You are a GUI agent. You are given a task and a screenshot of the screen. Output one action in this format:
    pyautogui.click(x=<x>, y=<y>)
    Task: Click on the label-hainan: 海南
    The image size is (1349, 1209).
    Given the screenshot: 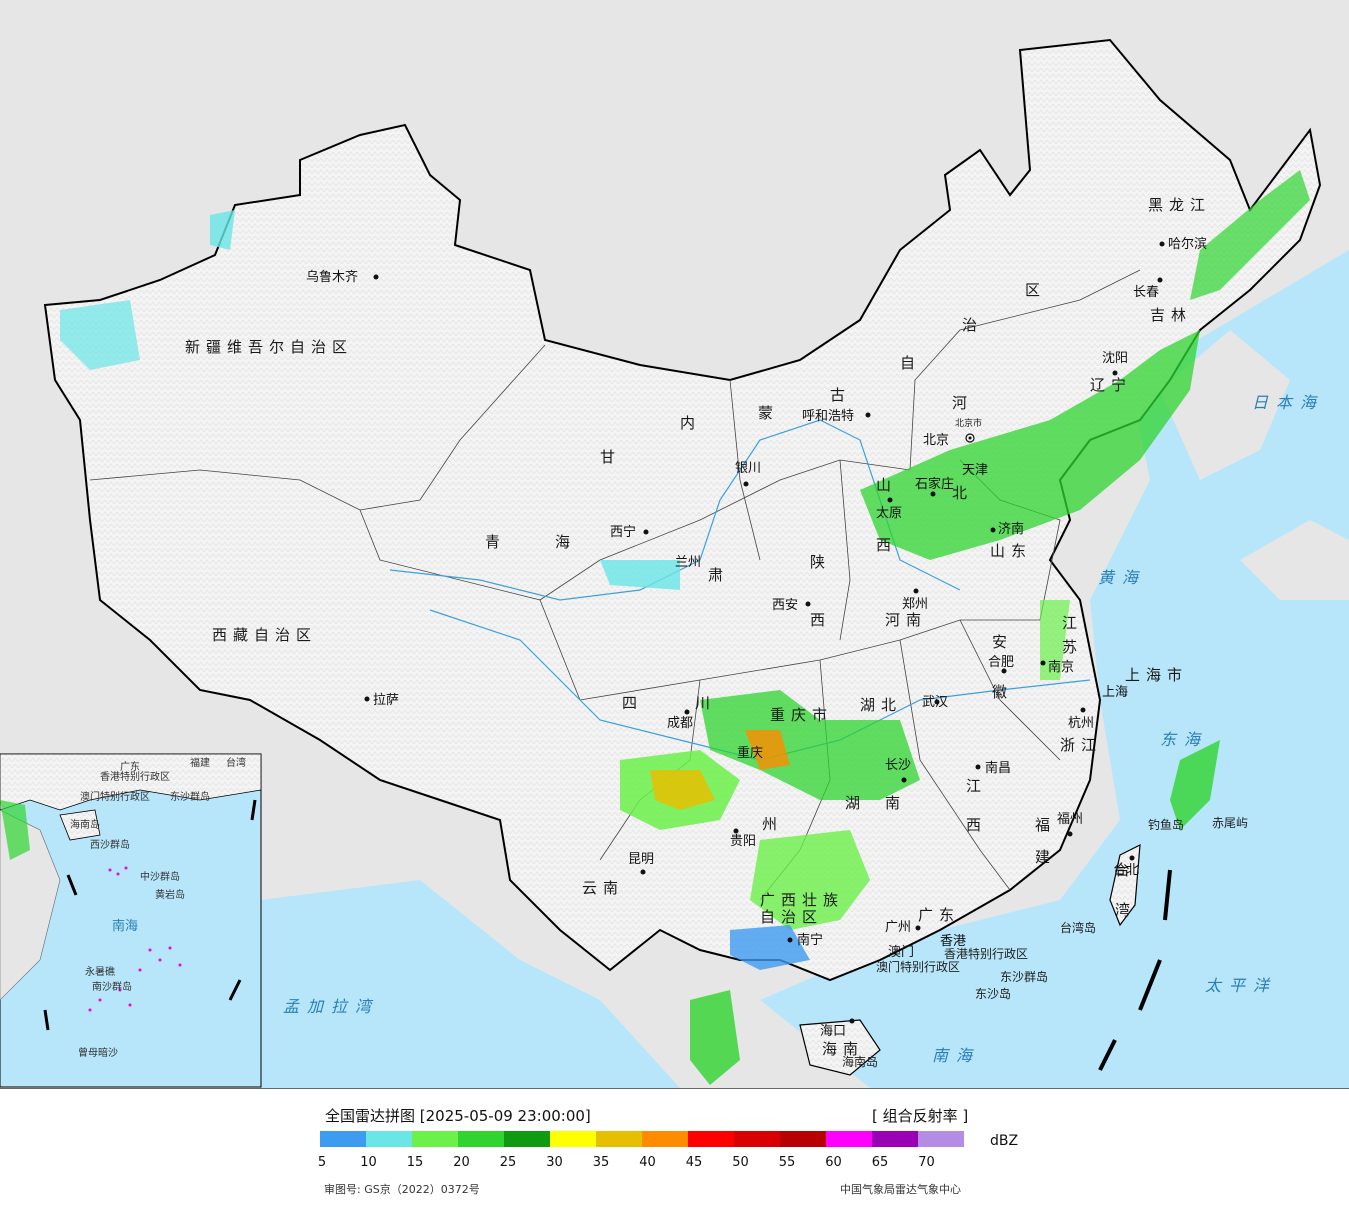 What is the action you would take?
    pyautogui.click(x=843, y=1049)
    